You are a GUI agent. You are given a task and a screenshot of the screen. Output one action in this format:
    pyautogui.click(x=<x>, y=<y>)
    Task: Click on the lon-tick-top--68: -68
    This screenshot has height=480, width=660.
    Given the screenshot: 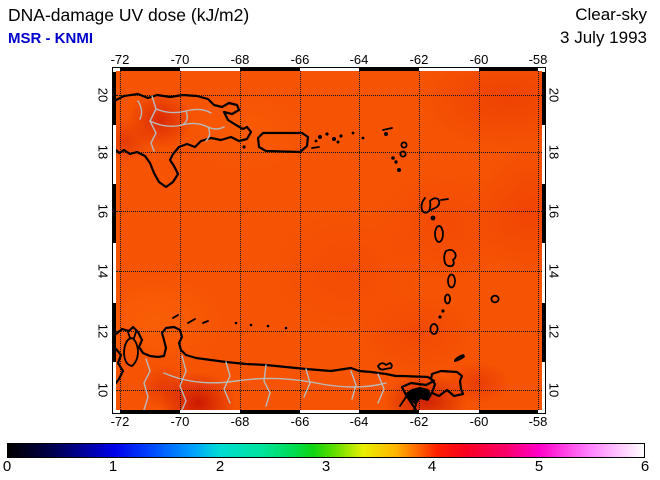 What is the action you would take?
    pyautogui.click(x=240, y=59)
    